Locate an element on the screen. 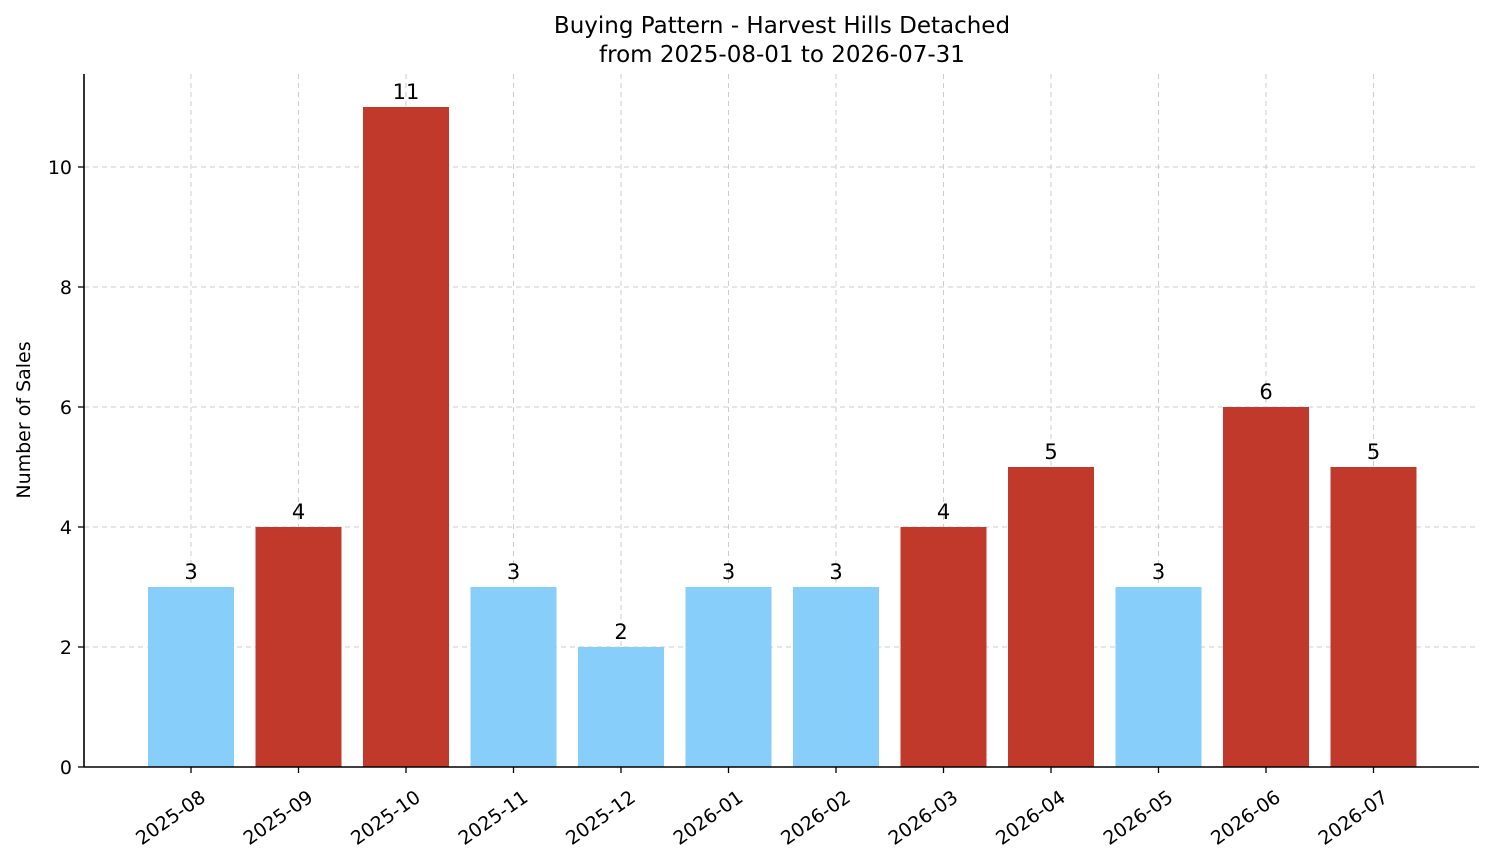 This screenshot has height=863, width=1494. y-tick-label: 8 is located at coordinates (66, 288).